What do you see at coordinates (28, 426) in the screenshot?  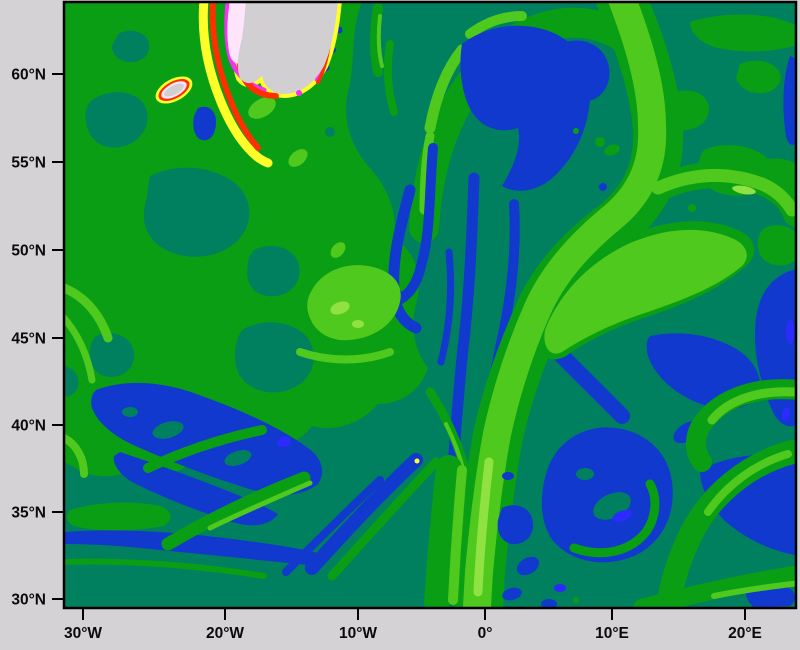 I see `lat-tick-label: 40°N` at bounding box center [28, 426].